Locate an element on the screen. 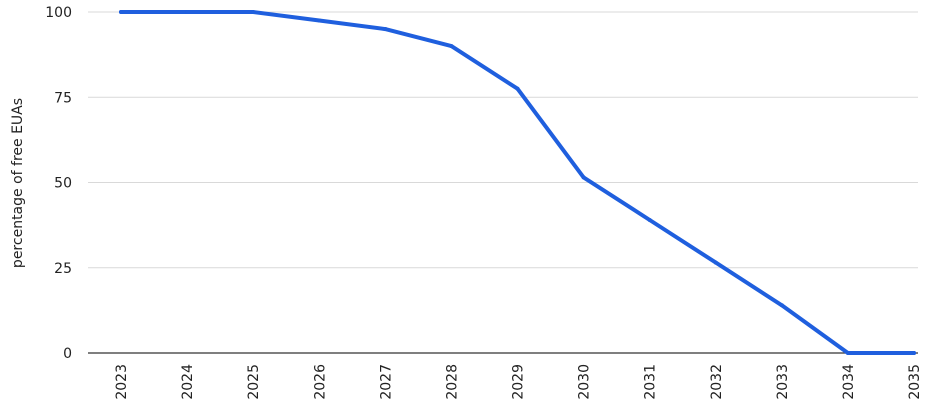  x-tick-label: 2034 is located at coordinates (849, 382).